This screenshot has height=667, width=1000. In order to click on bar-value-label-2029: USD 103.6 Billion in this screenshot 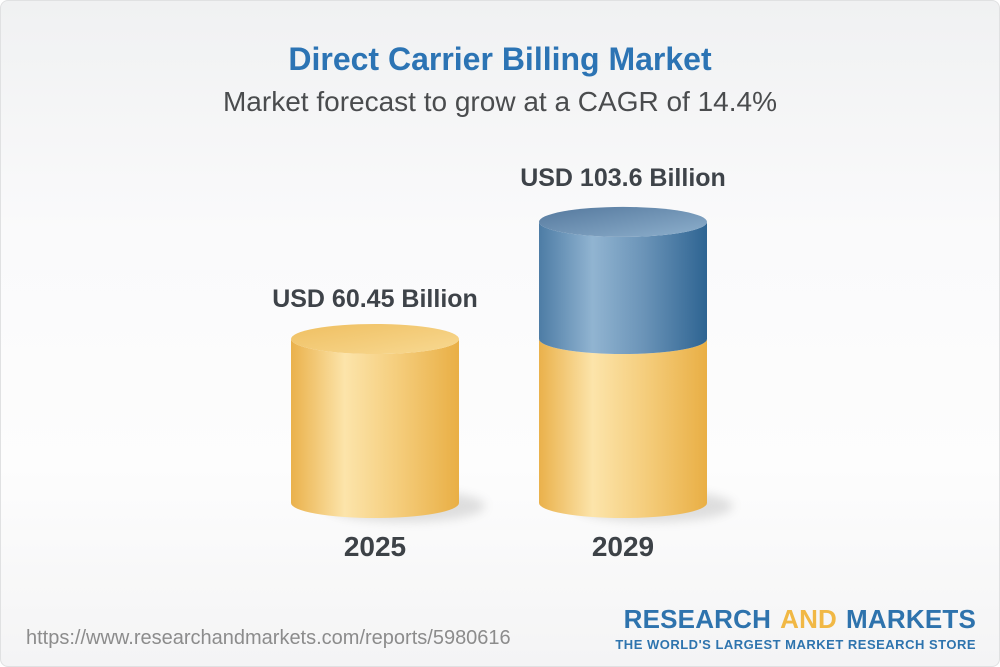, I will do `click(623, 178)`.